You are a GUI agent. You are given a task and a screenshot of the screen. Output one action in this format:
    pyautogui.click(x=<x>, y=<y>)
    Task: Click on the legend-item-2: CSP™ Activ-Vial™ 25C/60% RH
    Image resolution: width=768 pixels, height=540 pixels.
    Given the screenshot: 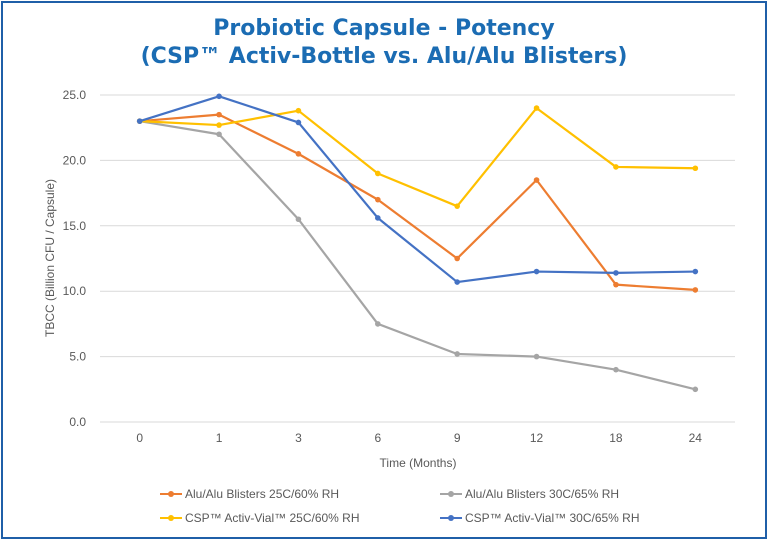 What is the action you would take?
    pyautogui.click(x=260, y=518)
    